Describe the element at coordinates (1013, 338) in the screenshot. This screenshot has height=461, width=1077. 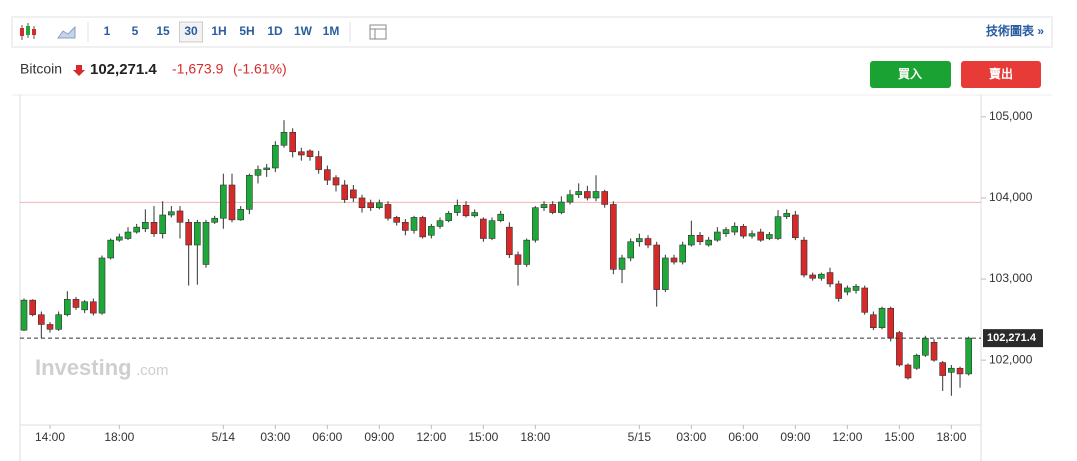
I see `last-price-tag` at that location.